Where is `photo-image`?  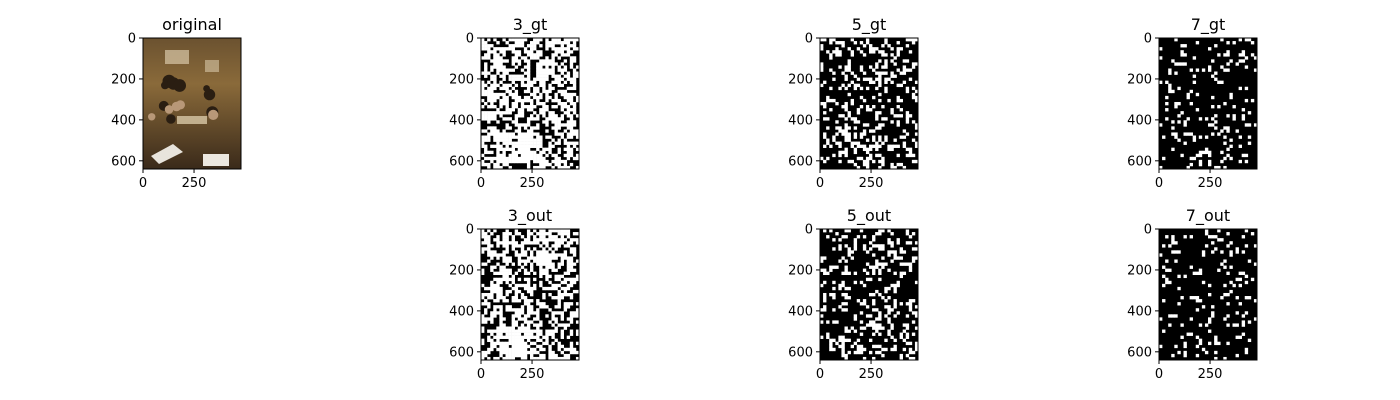 photo-image is located at coordinates (192, 103).